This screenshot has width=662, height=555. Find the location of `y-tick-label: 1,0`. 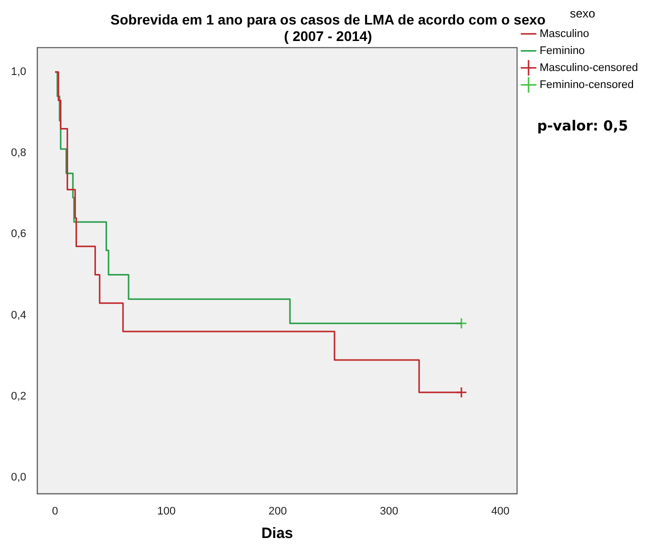

y-tick-label: 1,0 is located at coordinates (18, 72).